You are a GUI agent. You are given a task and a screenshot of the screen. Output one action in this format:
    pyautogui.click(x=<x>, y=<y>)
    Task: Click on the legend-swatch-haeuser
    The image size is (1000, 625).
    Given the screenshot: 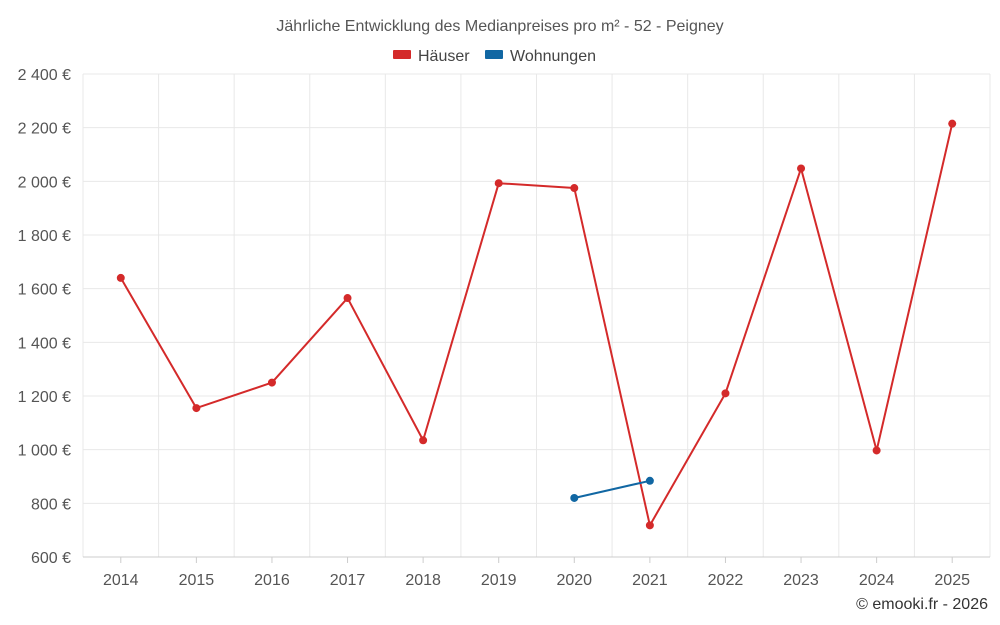 What is the action you would take?
    pyautogui.click(x=402, y=54)
    